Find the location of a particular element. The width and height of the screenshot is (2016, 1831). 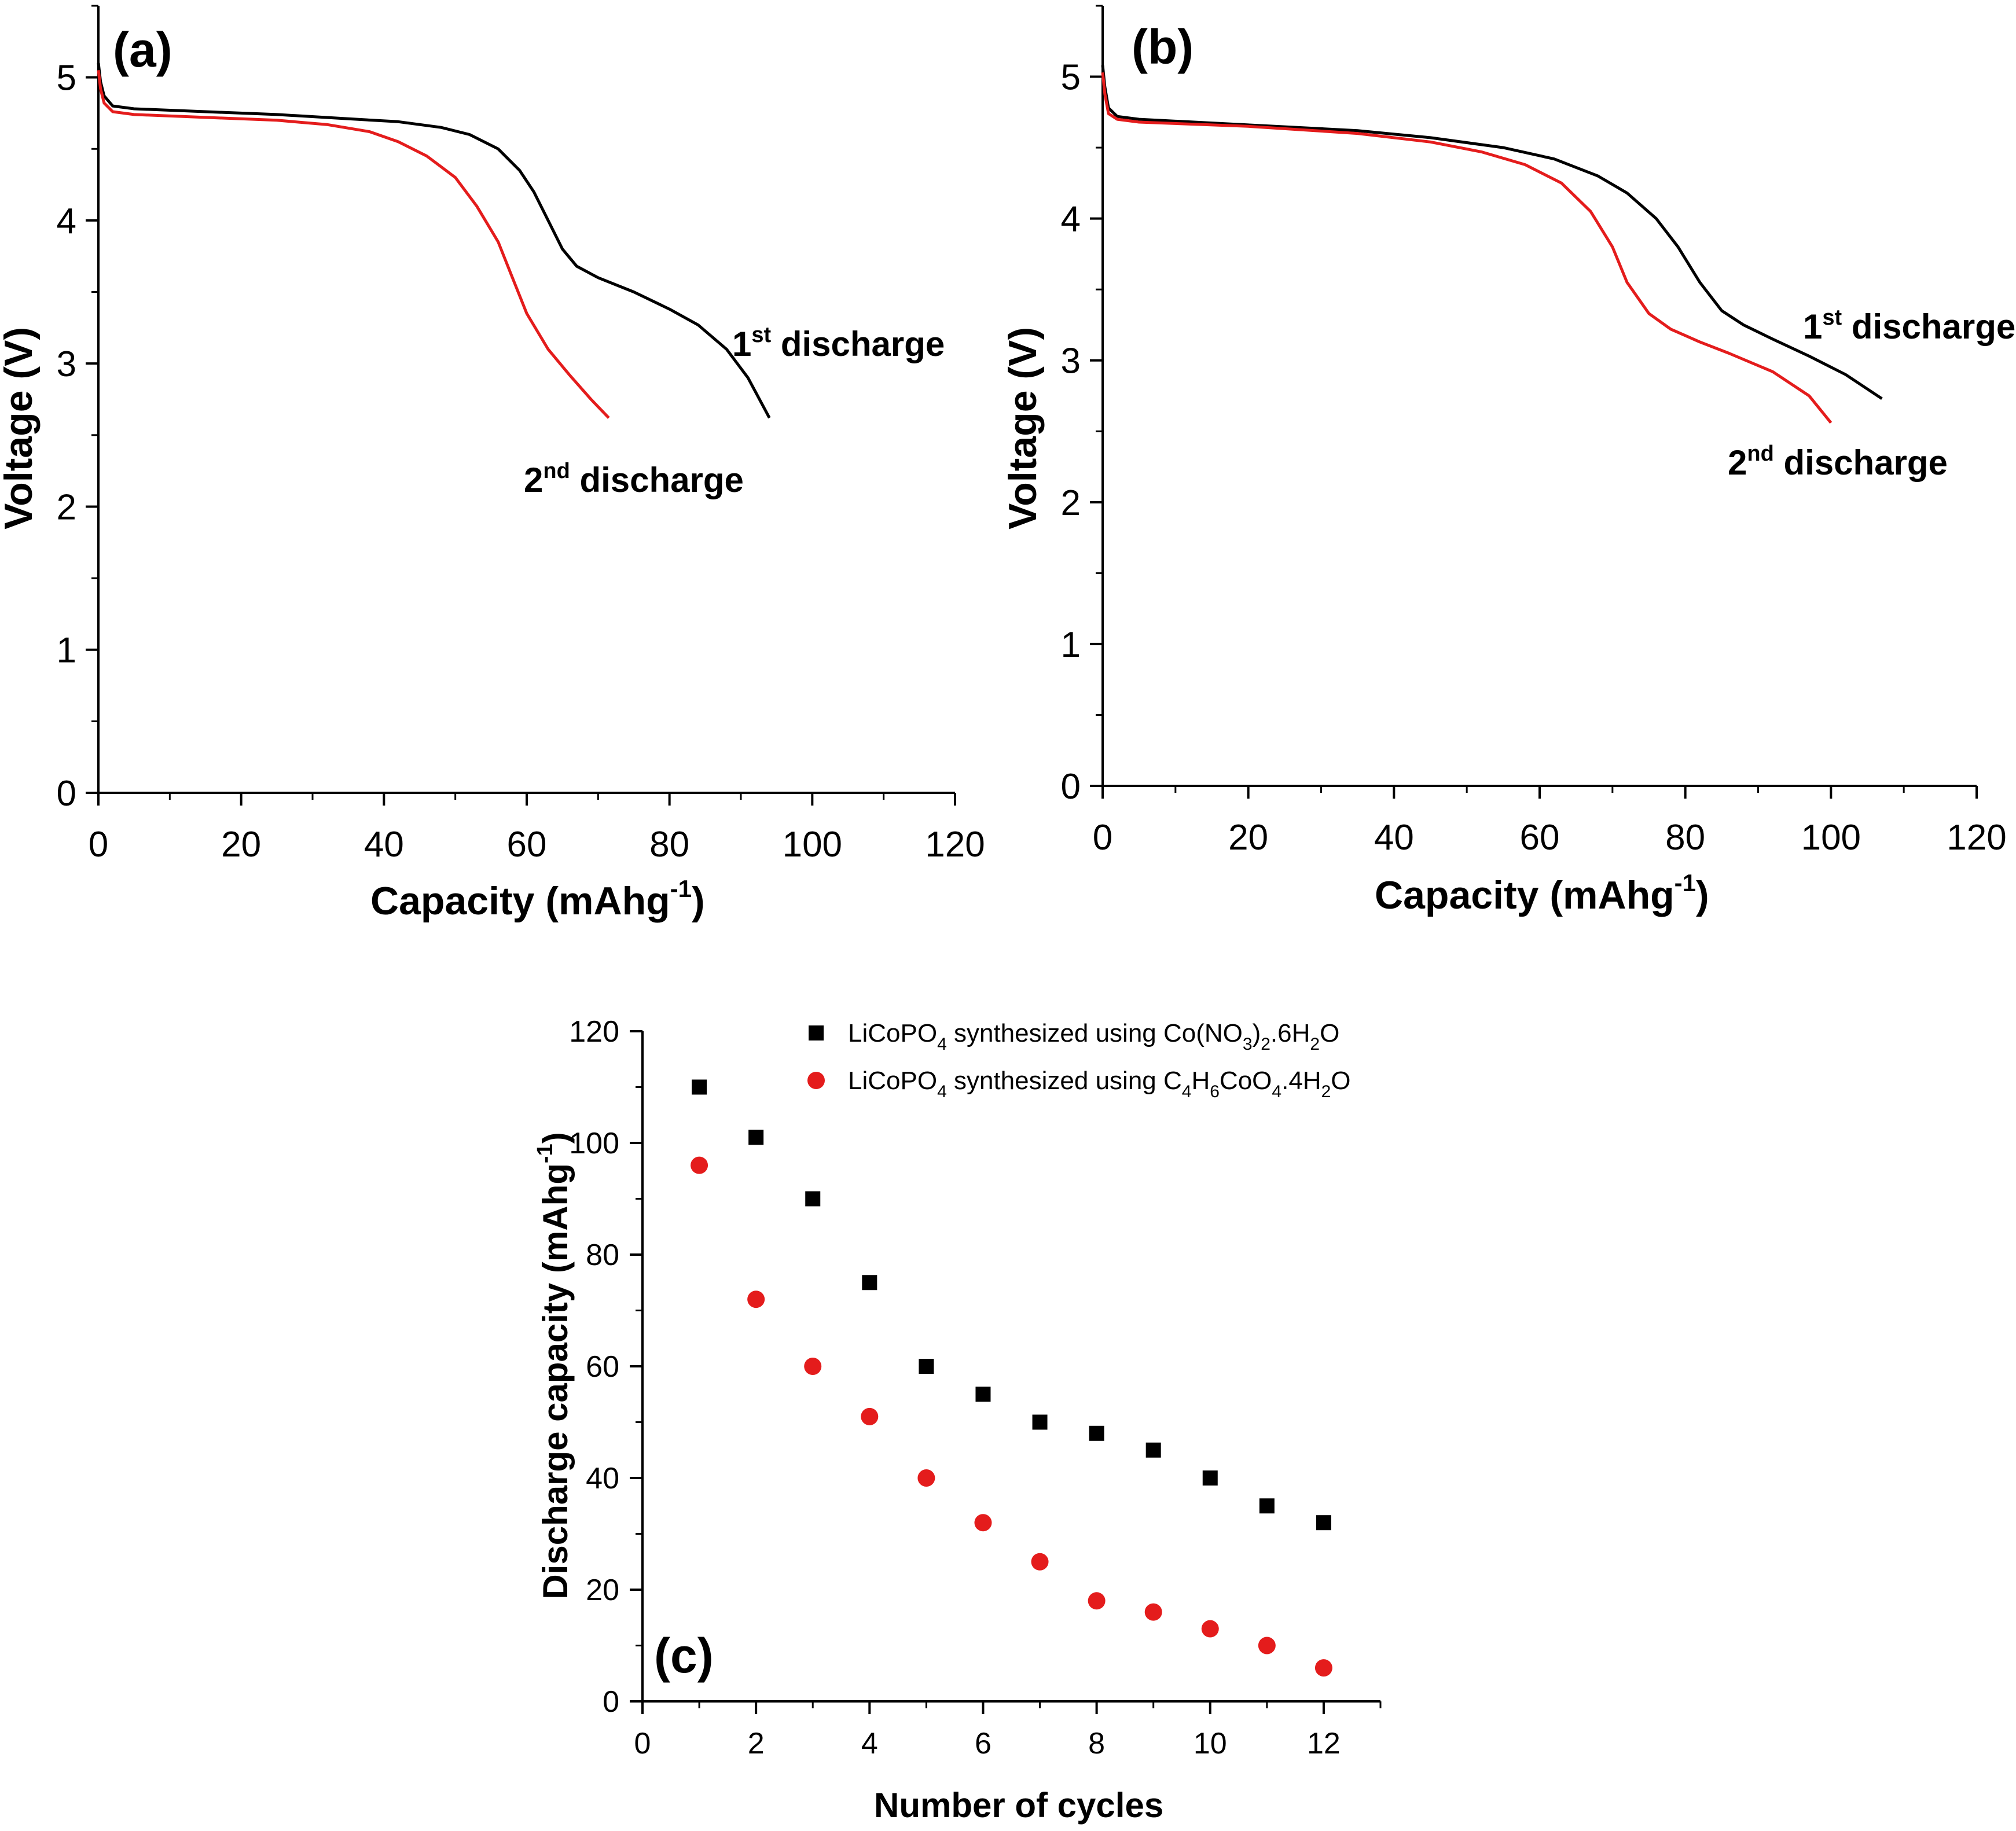

legend-label: LiCoPO4 synthesized using C4H6CoO4.4H2O is located at coordinates (1099, 1084).